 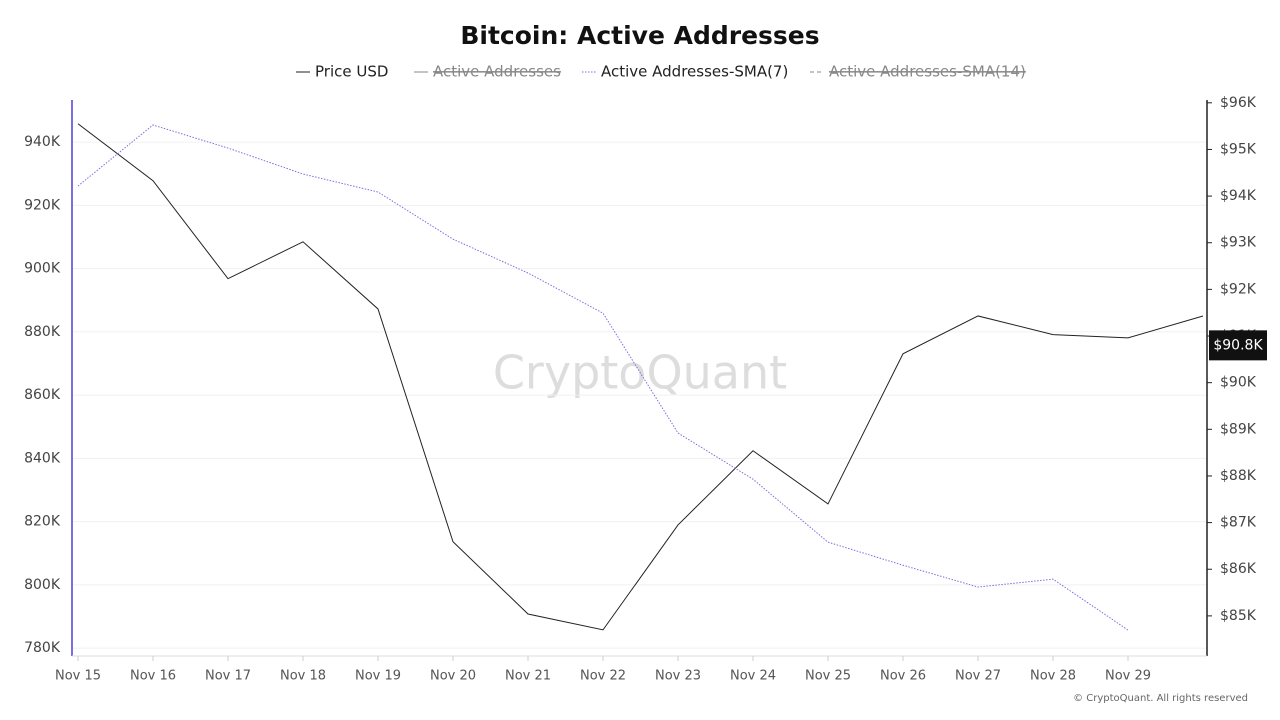 What do you see at coordinates (1238, 476) in the screenshot?
I see `y2-tick-label: $88K` at bounding box center [1238, 476].